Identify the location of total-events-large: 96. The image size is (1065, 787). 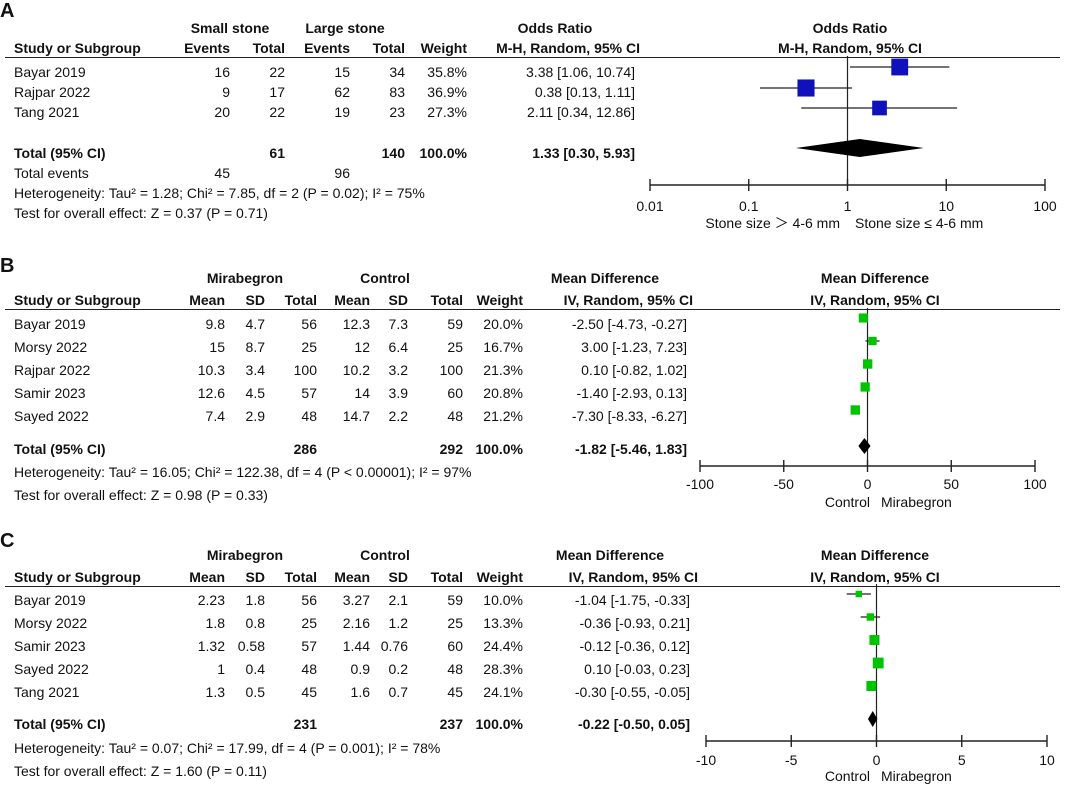
(342, 173).